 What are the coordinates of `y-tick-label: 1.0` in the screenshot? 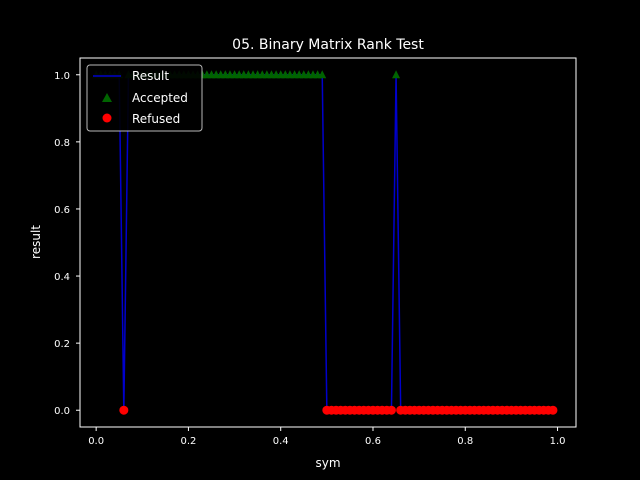 It's located at (62, 76).